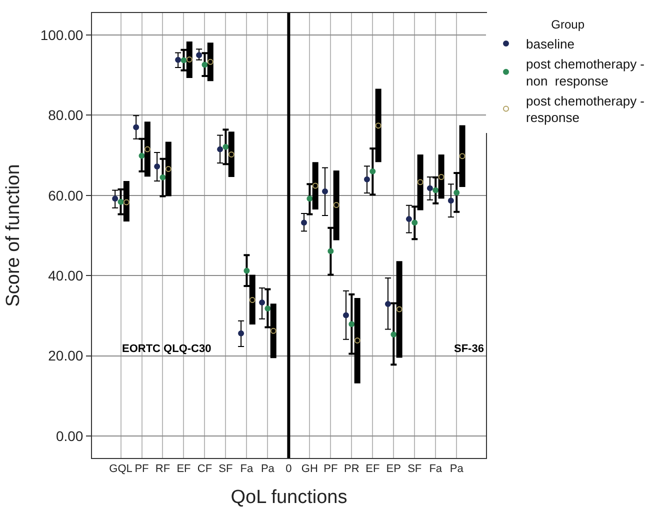 The image size is (662, 516). What do you see at coordinates (62, 34) in the screenshot?
I see `y-tick-label: 100.00` at bounding box center [62, 34].